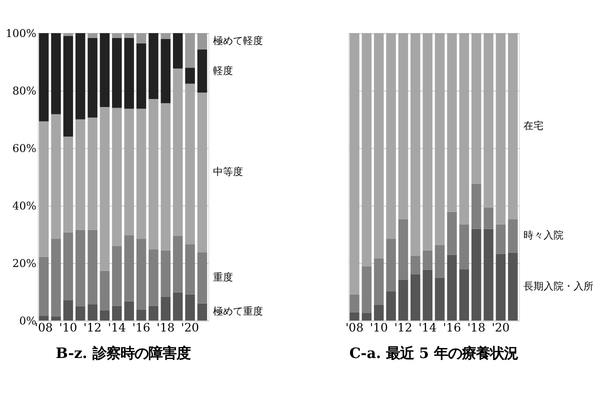  I want to click on y-tick-label: 40%, so click(24, 206).